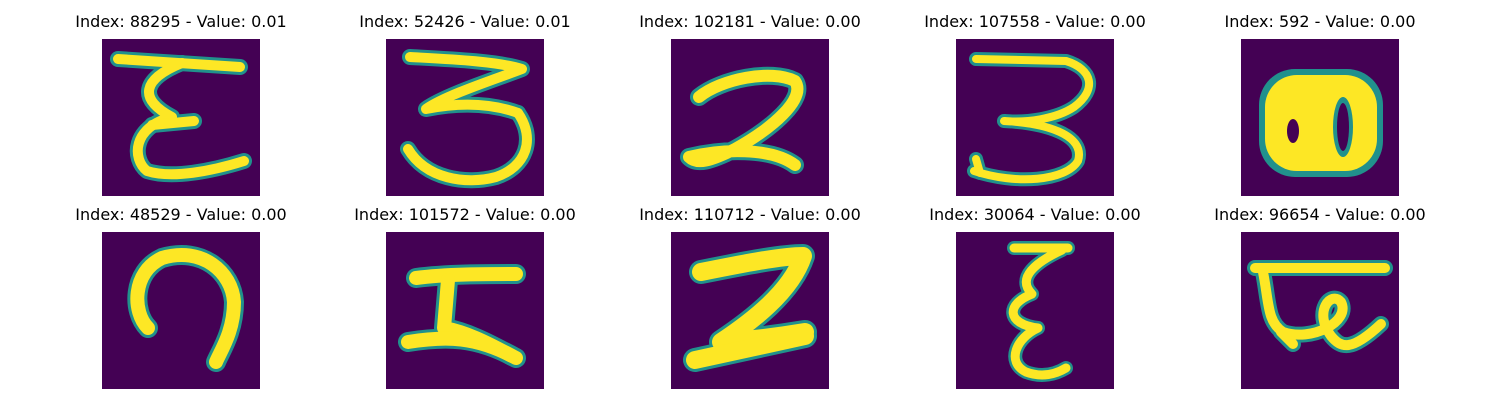 Image resolution: width=1500 pixels, height=400 pixels. I want to click on panel-8: Index: 110712 - Value: 0.00, so click(750, 300).